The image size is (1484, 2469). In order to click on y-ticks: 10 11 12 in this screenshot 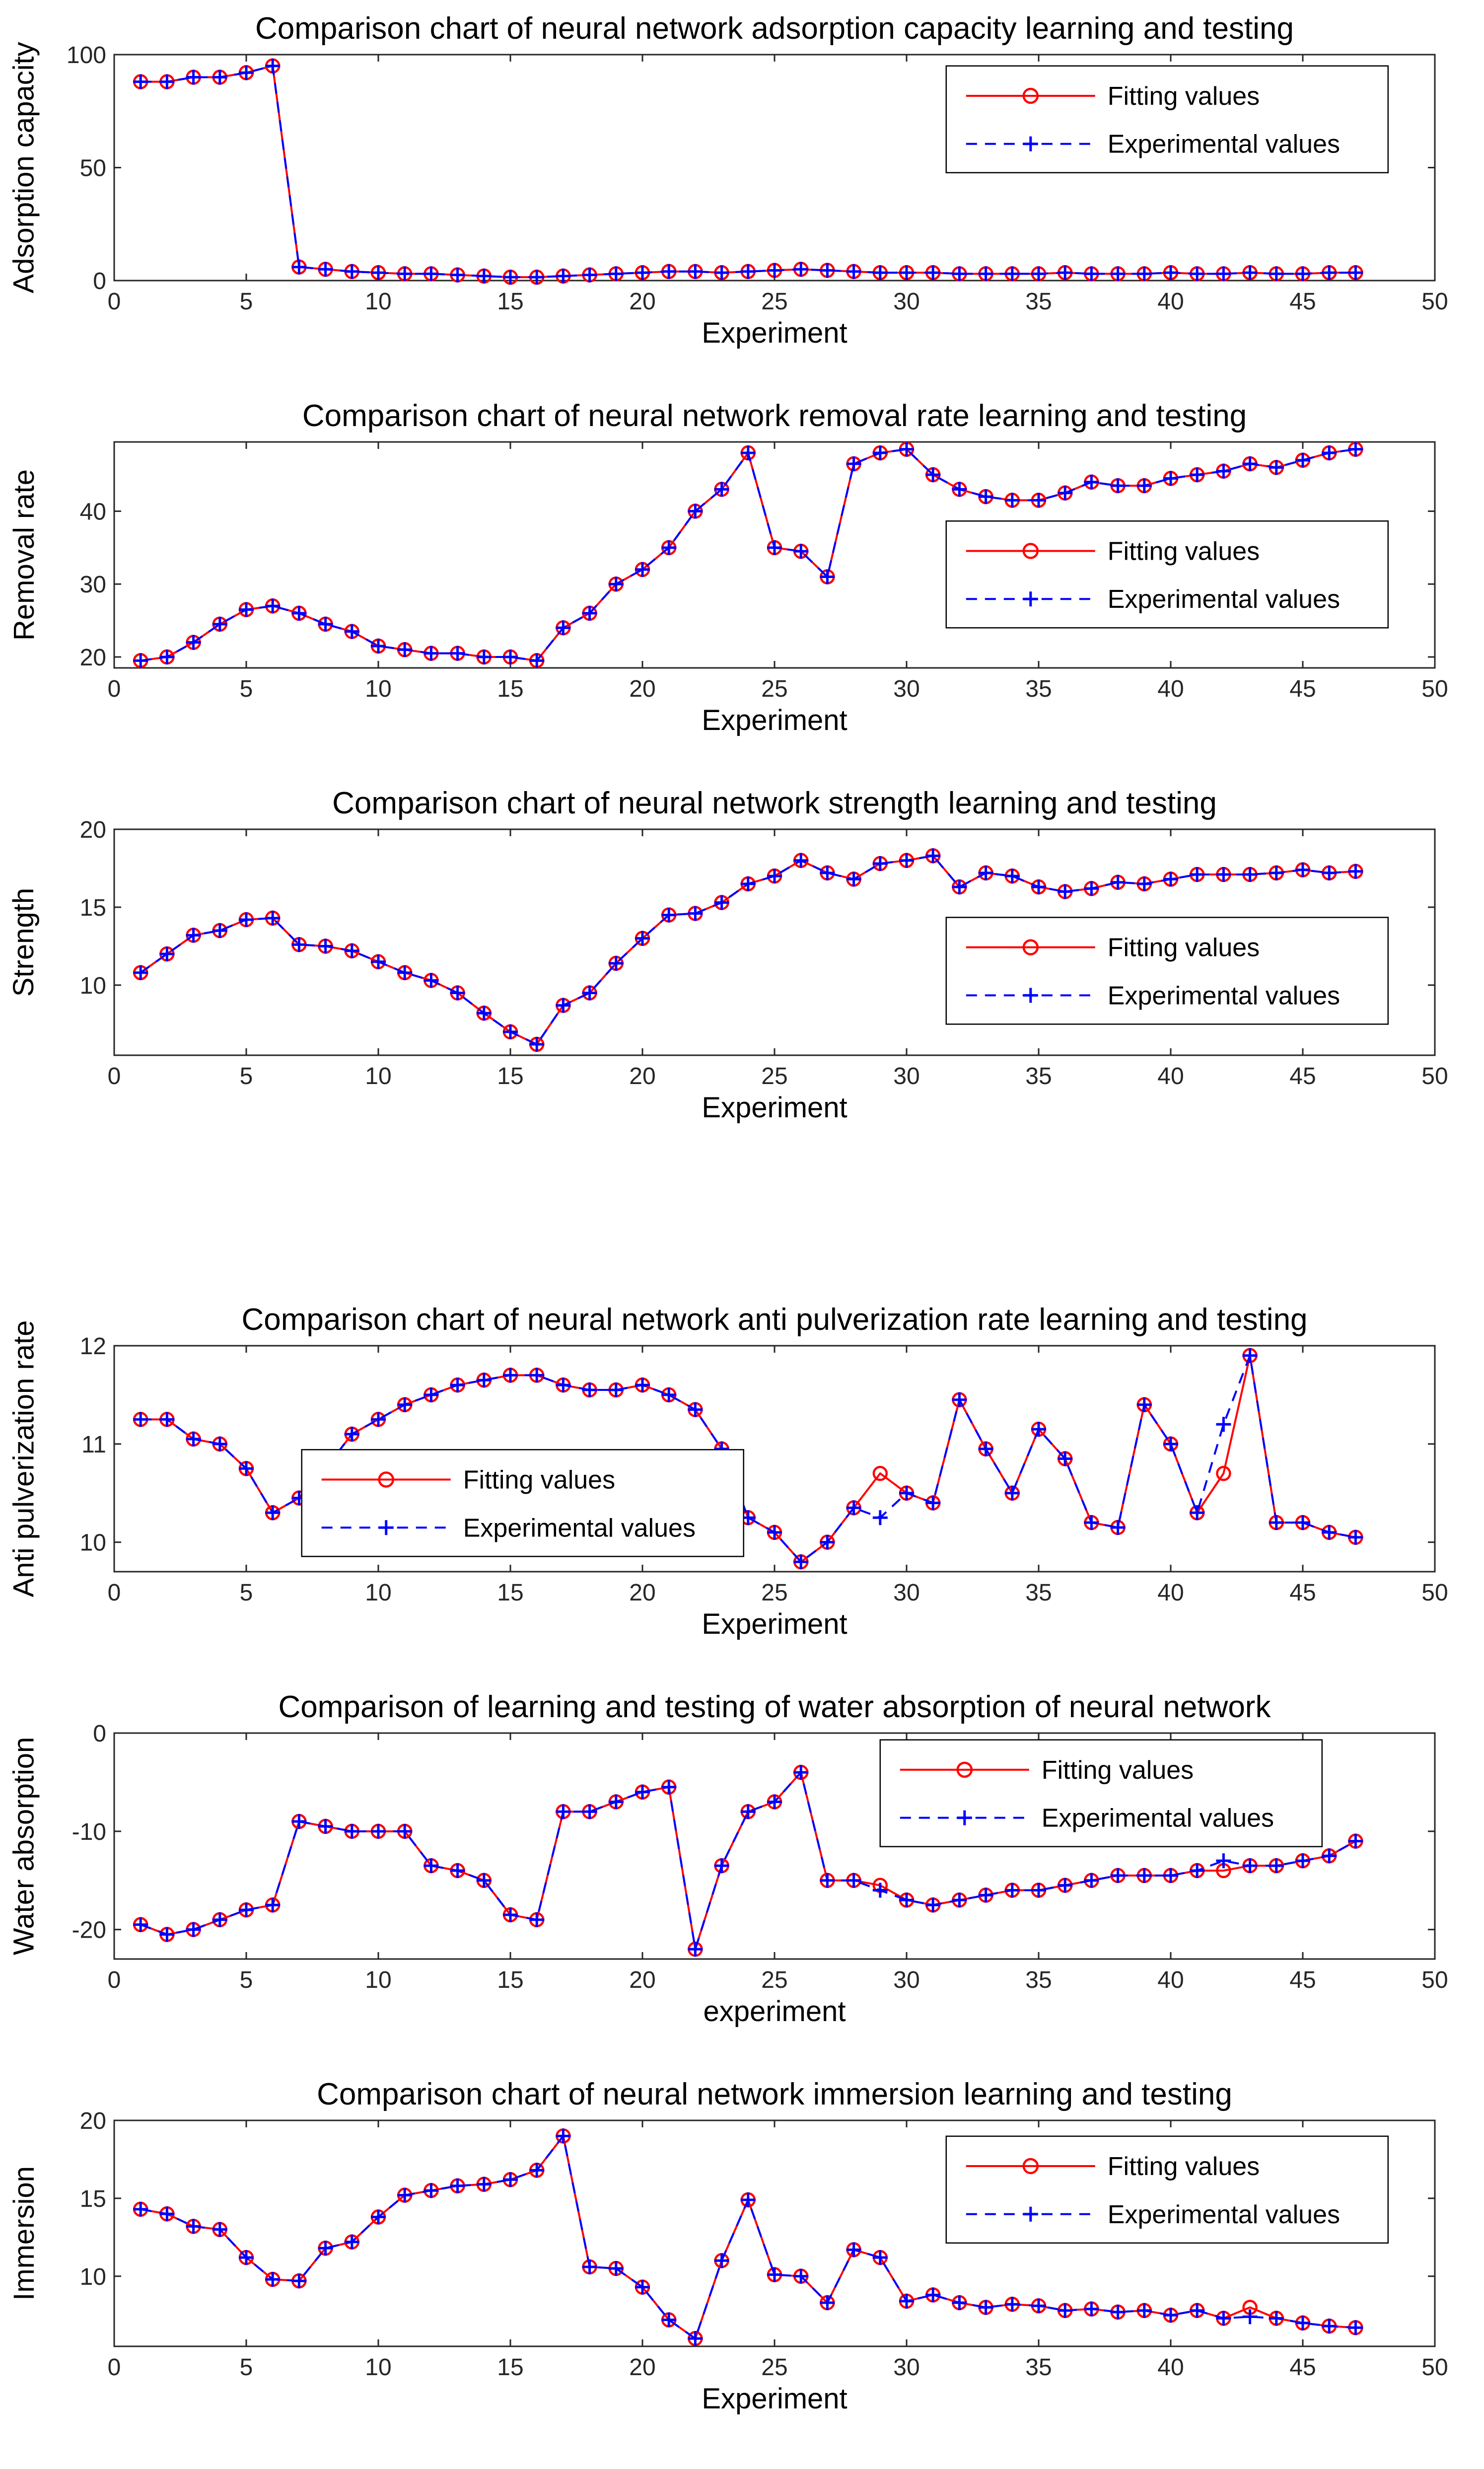, I will do `click(757, 1444)`.